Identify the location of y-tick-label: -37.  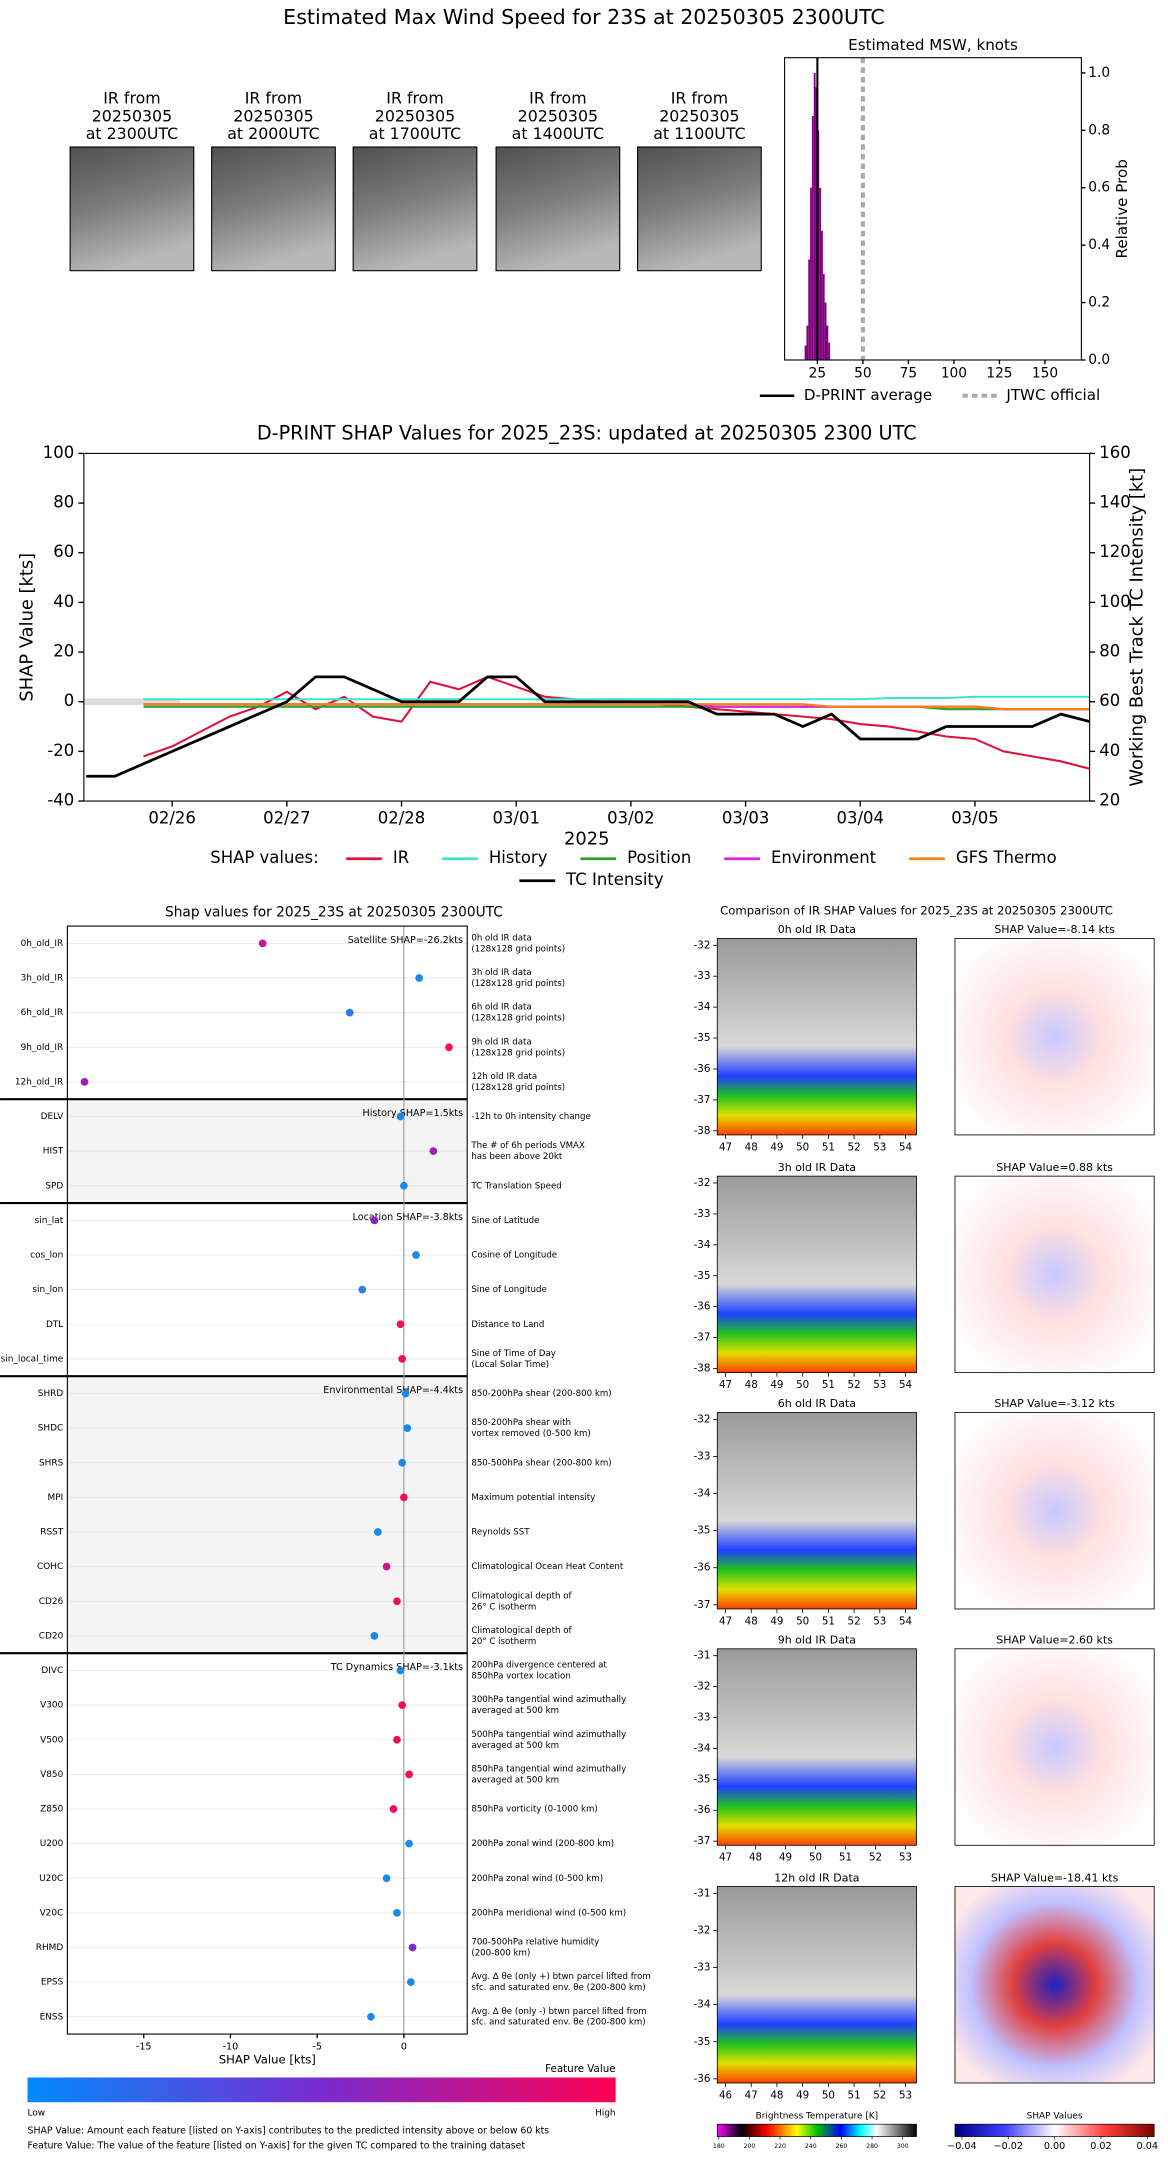
(702, 1100).